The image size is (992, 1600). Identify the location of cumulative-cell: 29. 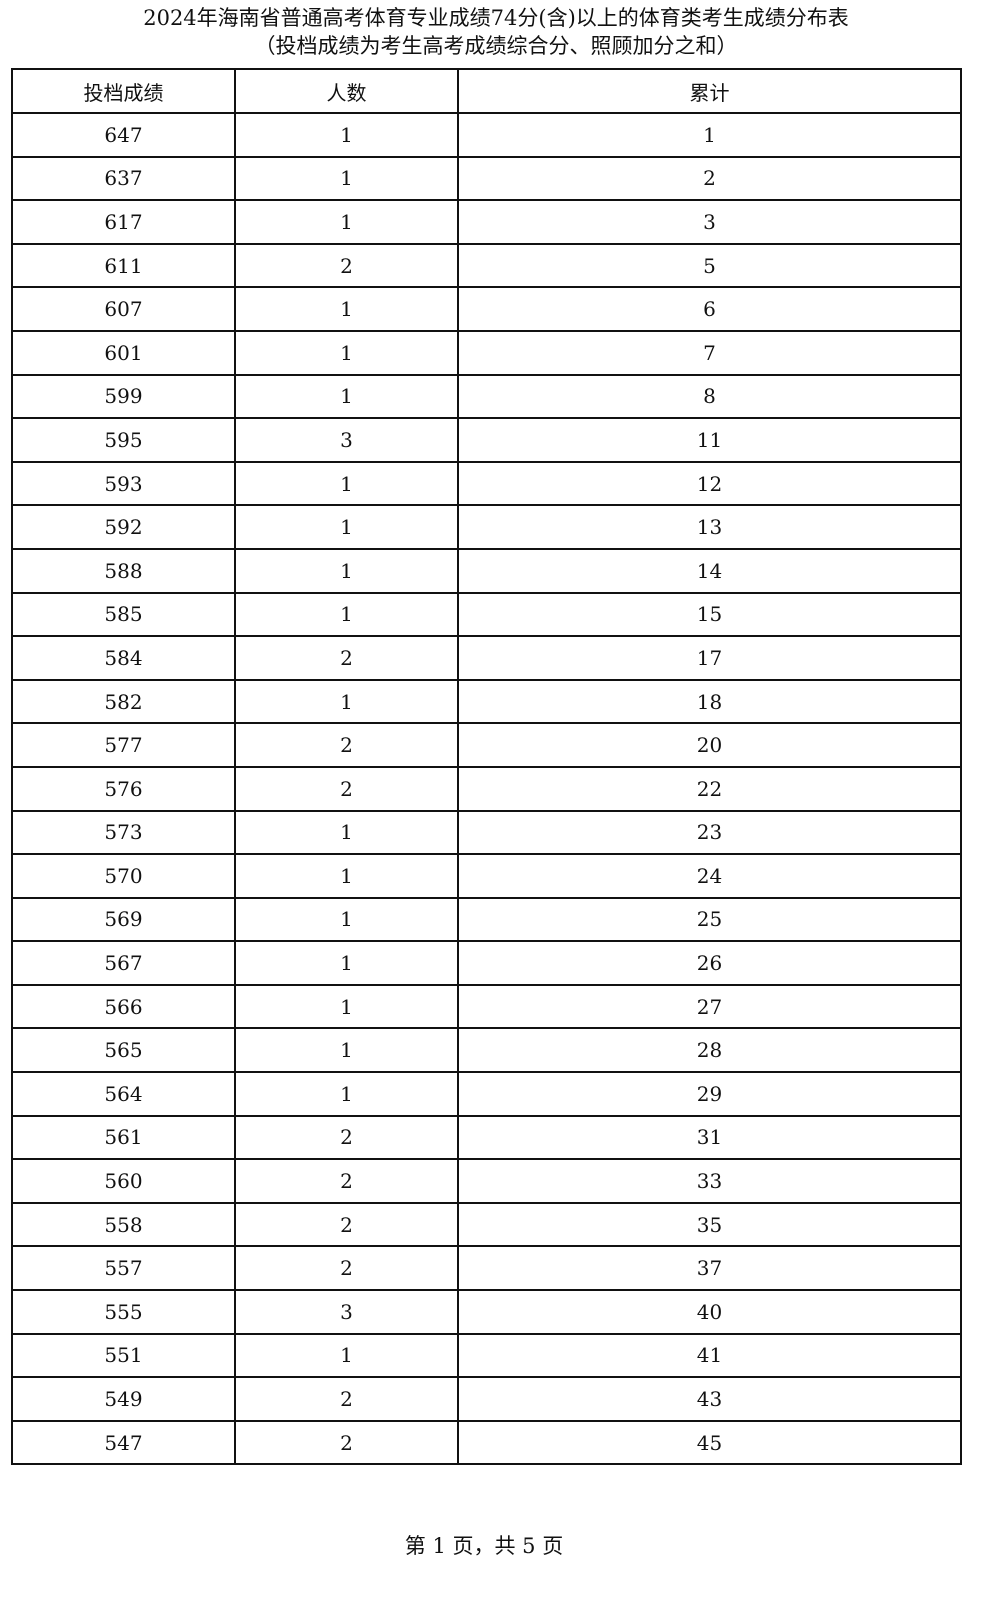
(709, 1094).